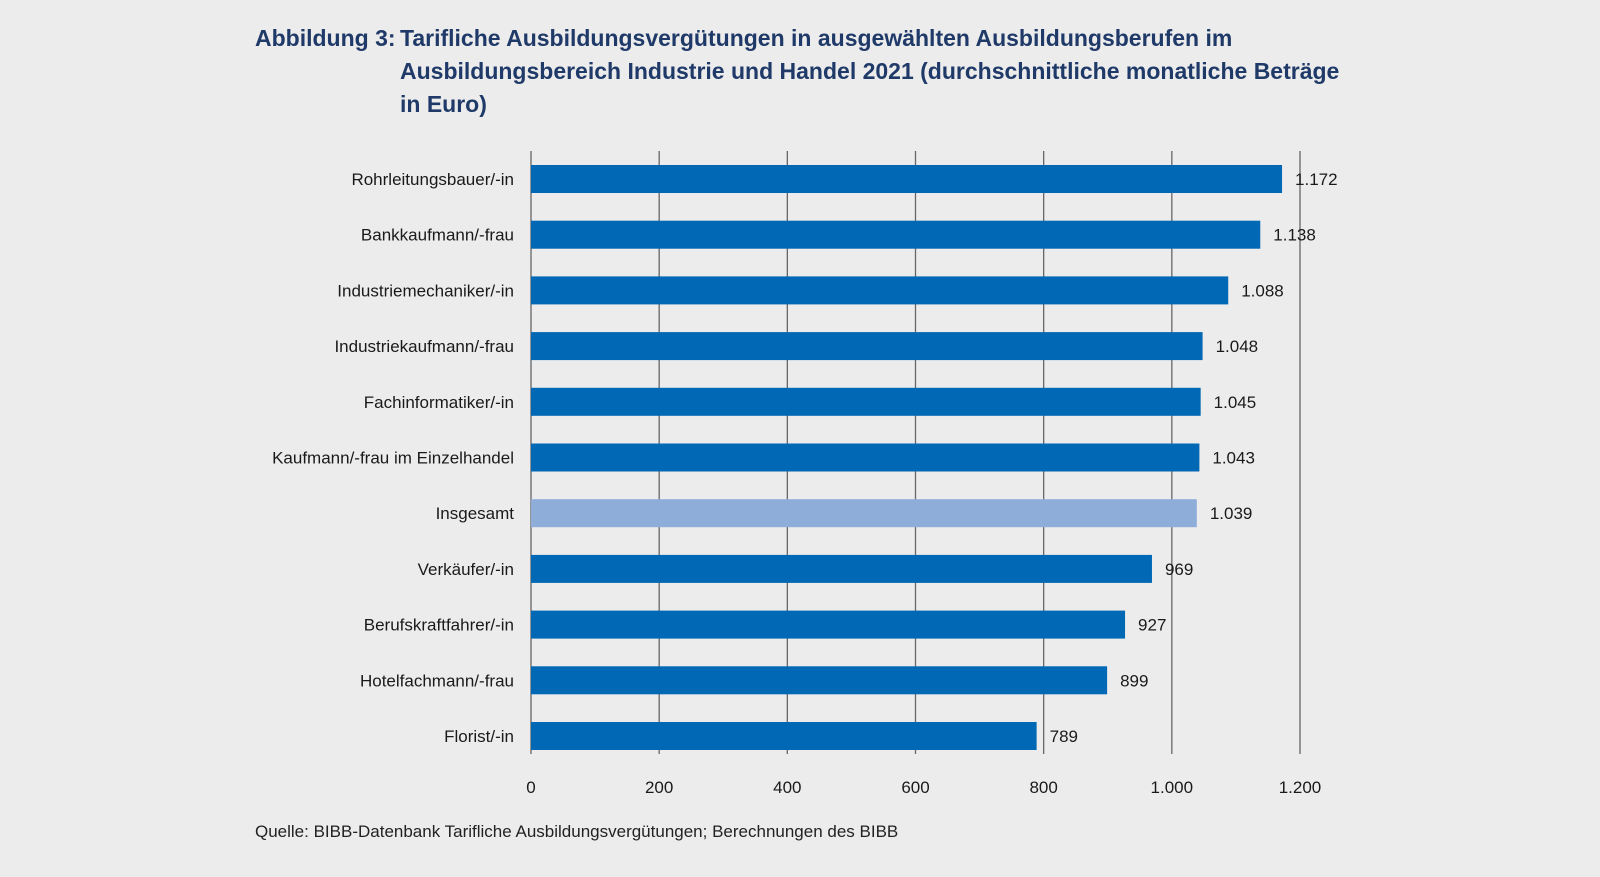 The width and height of the screenshot is (1600, 877). Describe the element at coordinates (530, 787) in the screenshot. I see `x-tick-label: 0` at that location.